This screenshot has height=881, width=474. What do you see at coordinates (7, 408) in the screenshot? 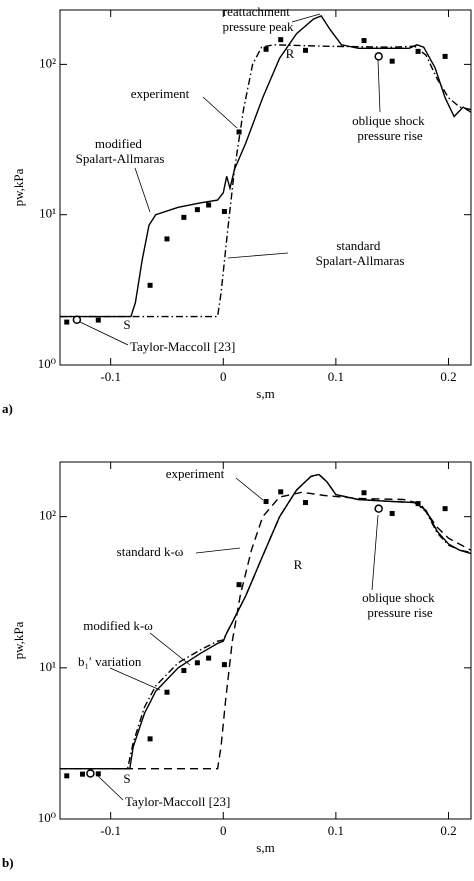
I see `panel-label: a)` at bounding box center [7, 408].